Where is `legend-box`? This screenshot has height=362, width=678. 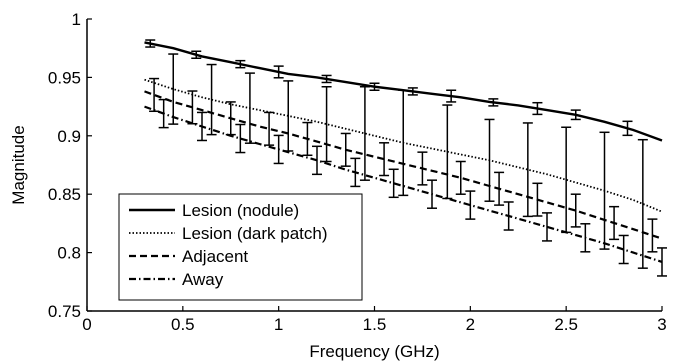 legend-box is located at coordinates (240, 247).